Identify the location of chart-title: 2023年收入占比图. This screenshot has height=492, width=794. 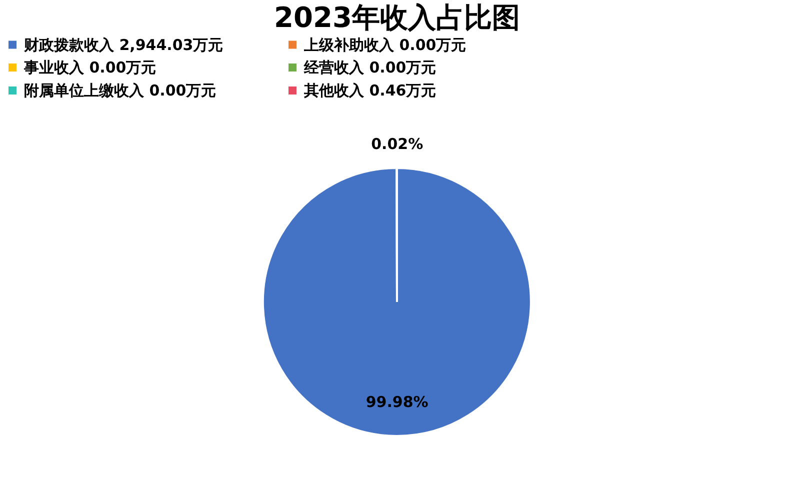
(397, 17).